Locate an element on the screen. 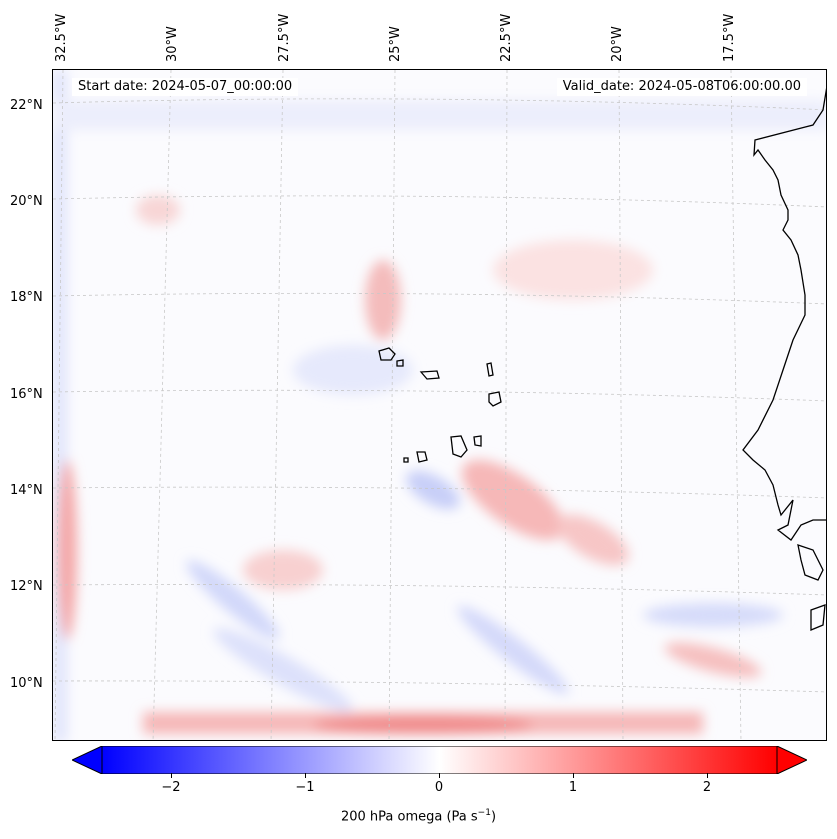 This screenshot has height=839, width=837. gridline-lat-16n is located at coordinates (439, 395).